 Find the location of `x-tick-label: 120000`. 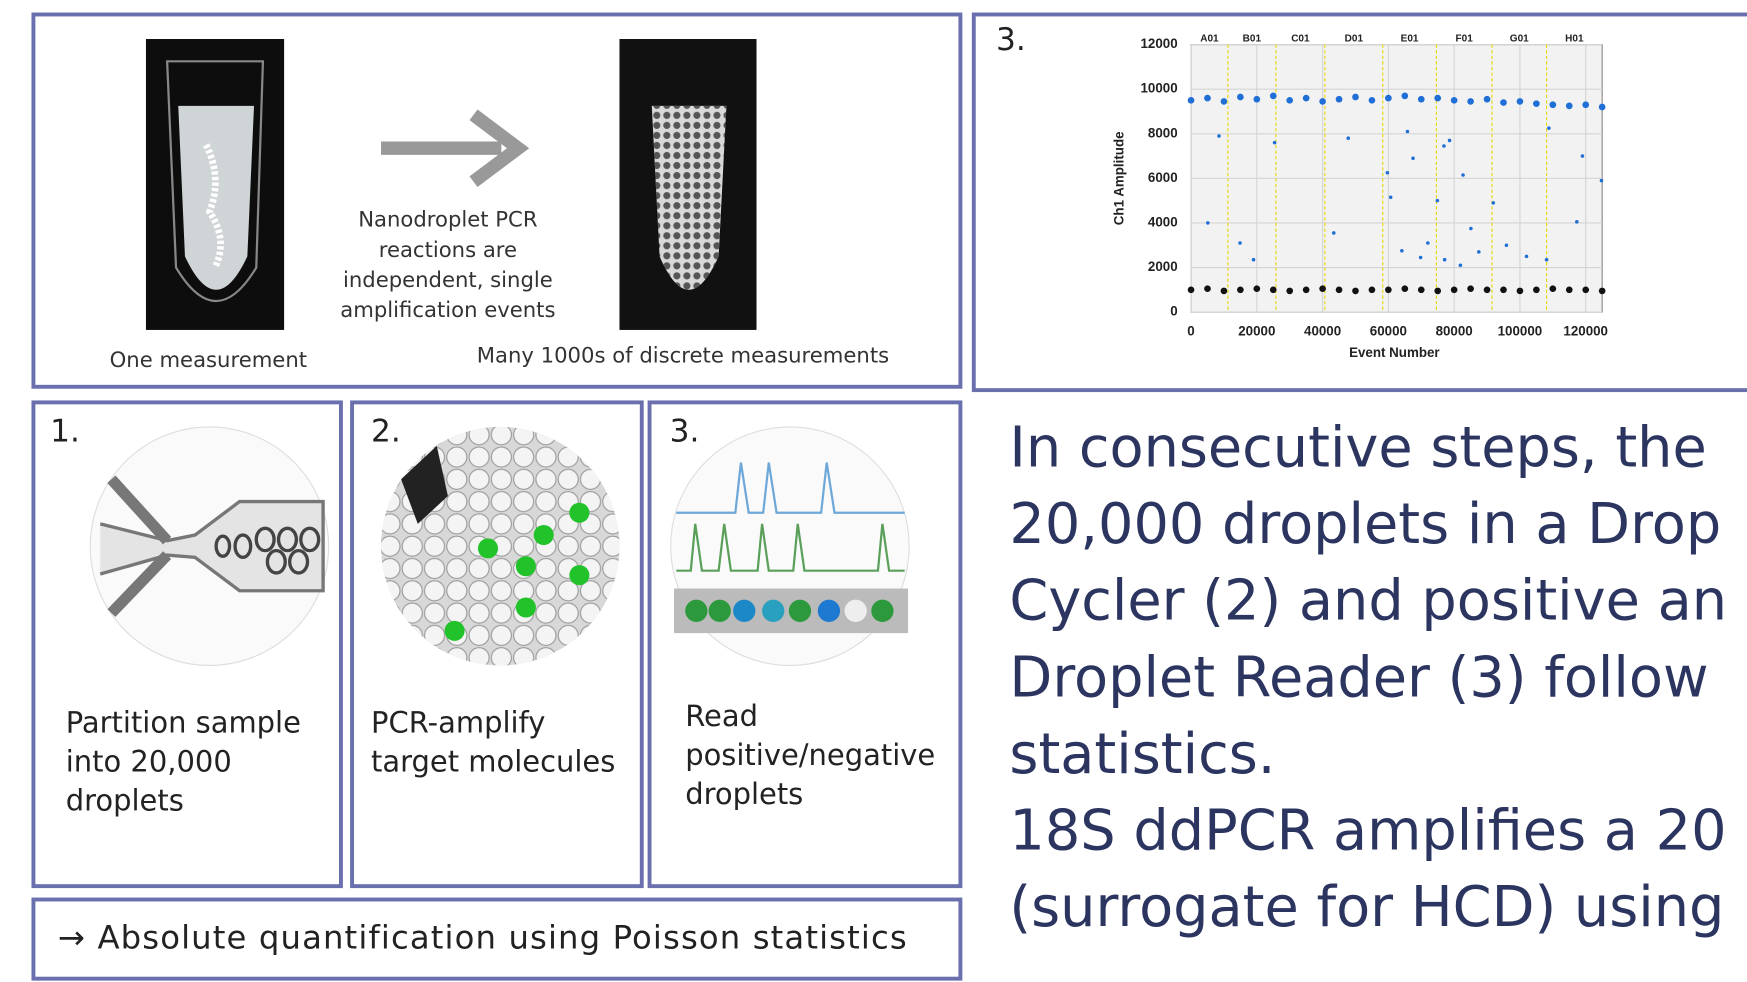

x-tick-label: 120000 is located at coordinates (1585, 331).